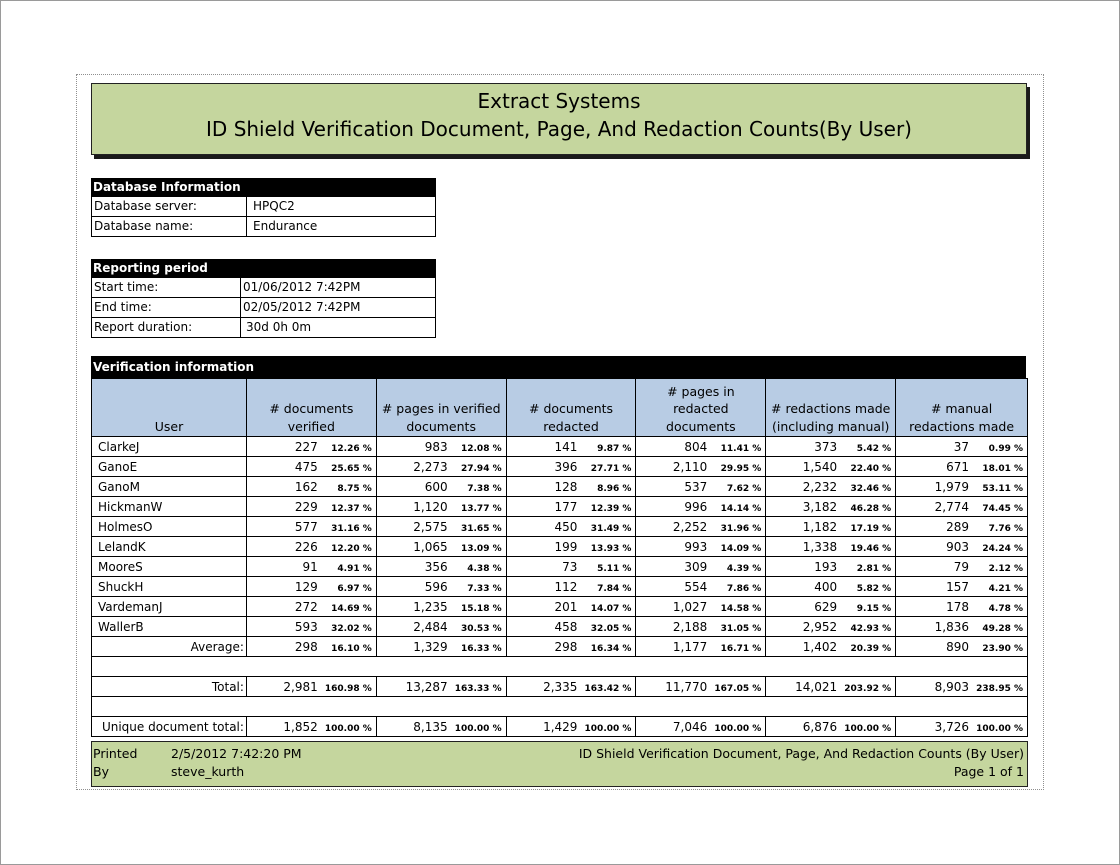 This screenshot has height=865, width=1120. Describe the element at coordinates (566, 626) in the screenshot. I see `count-value: 458` at that location.